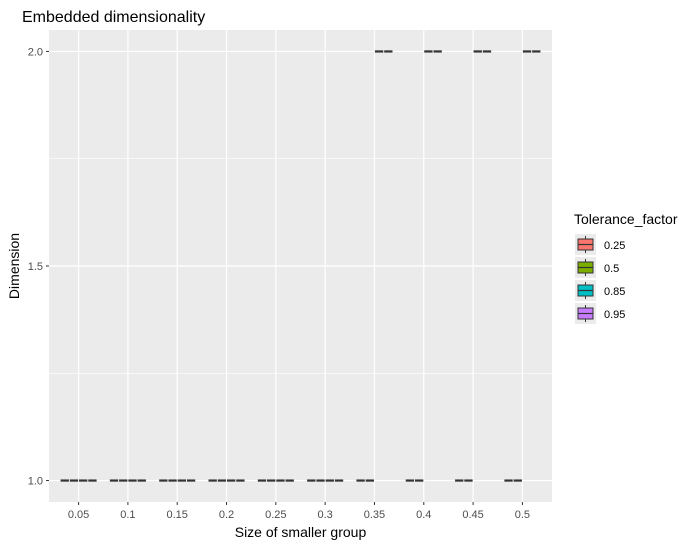  What do you see at coordinates (113, 17) in the screenshot?
I see `chart-title: Embedded dimensionality` at bounding box center [113, 17].